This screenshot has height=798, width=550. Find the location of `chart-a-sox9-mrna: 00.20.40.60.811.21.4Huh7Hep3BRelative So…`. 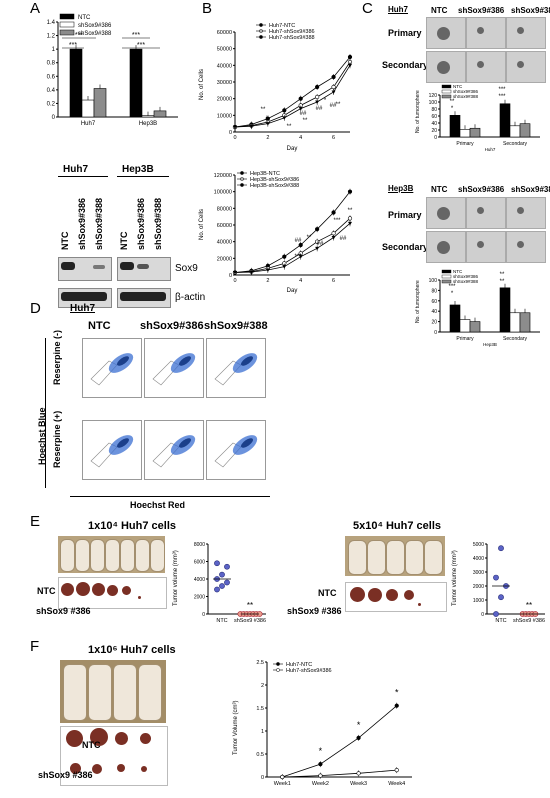

chart-a-sox9-mrna: 00.20.40.60.811.21.4Huh7Hep3BRelative So… is located at coordinates (112, 70).